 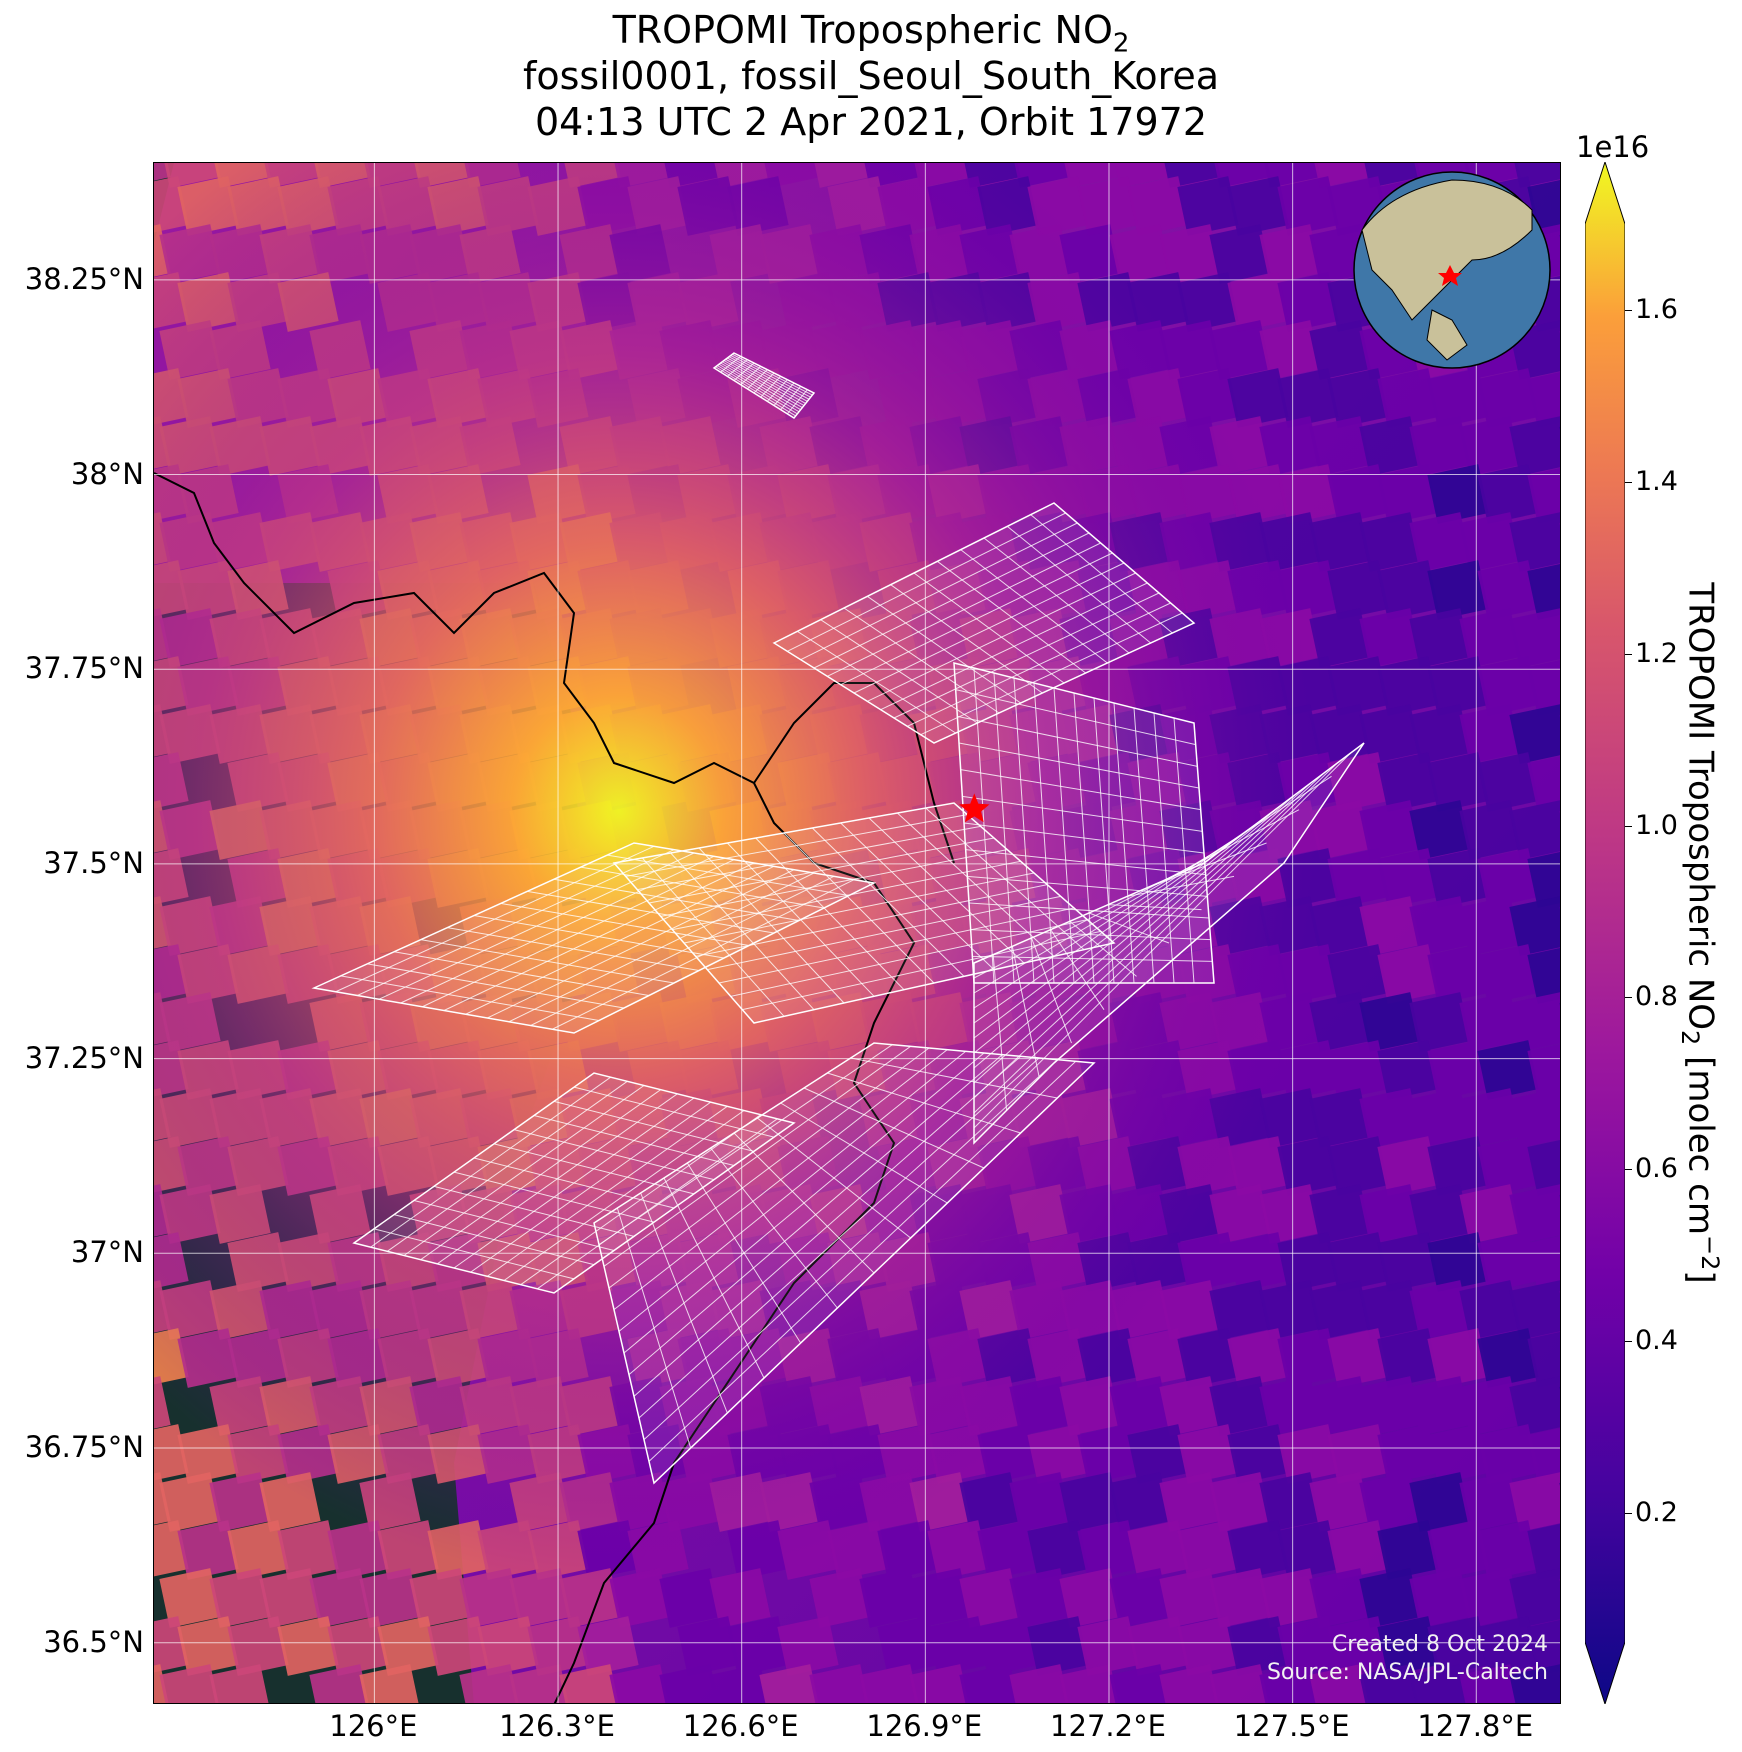 I want to click on lon-label: 127.2°E, so click(x=1108, y=1726).